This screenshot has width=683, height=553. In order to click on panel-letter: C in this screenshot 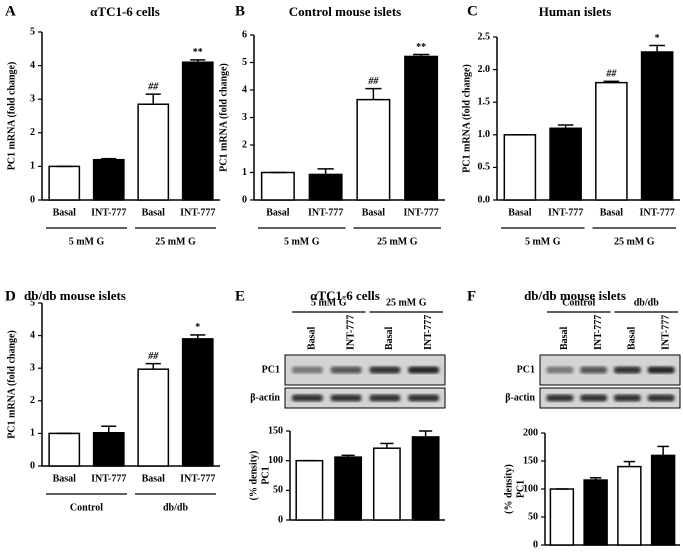, I will do `click(472, 11)`.